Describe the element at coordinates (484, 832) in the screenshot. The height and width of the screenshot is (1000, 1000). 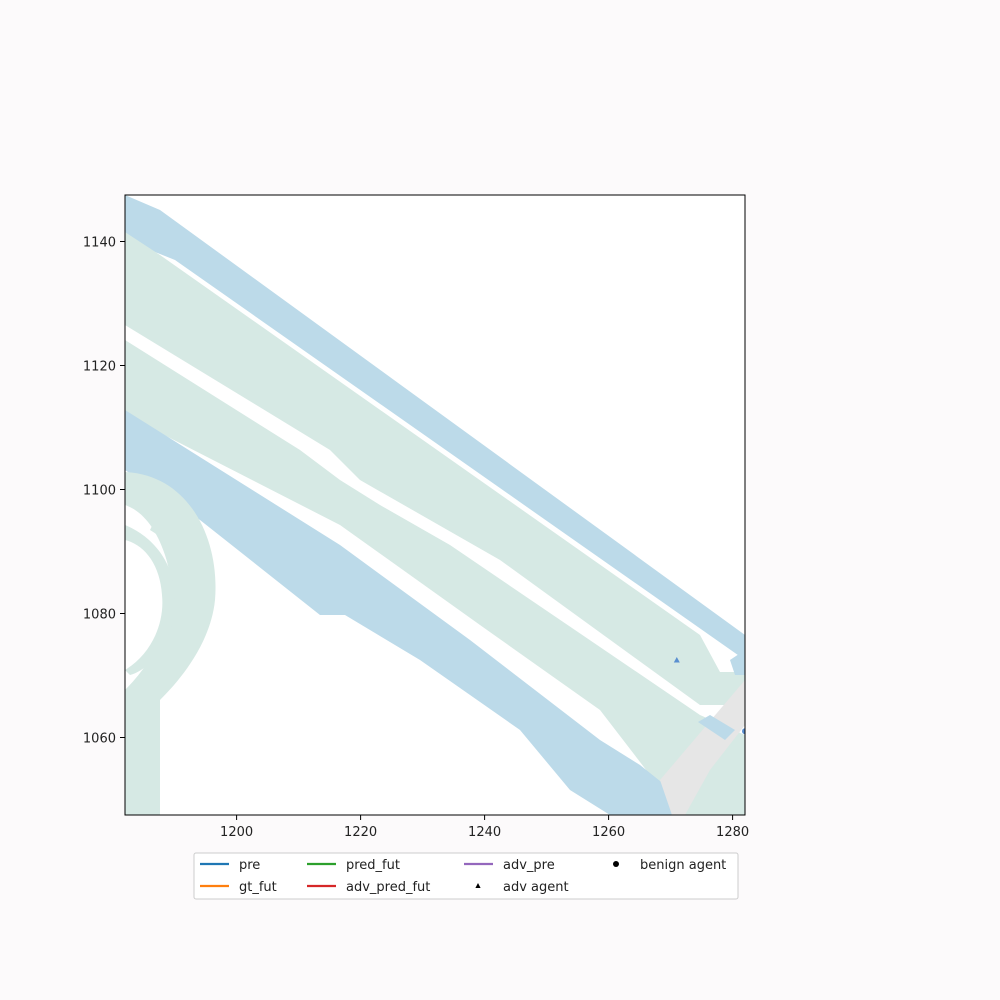
I see `x-tick-label: 1240` at that location.